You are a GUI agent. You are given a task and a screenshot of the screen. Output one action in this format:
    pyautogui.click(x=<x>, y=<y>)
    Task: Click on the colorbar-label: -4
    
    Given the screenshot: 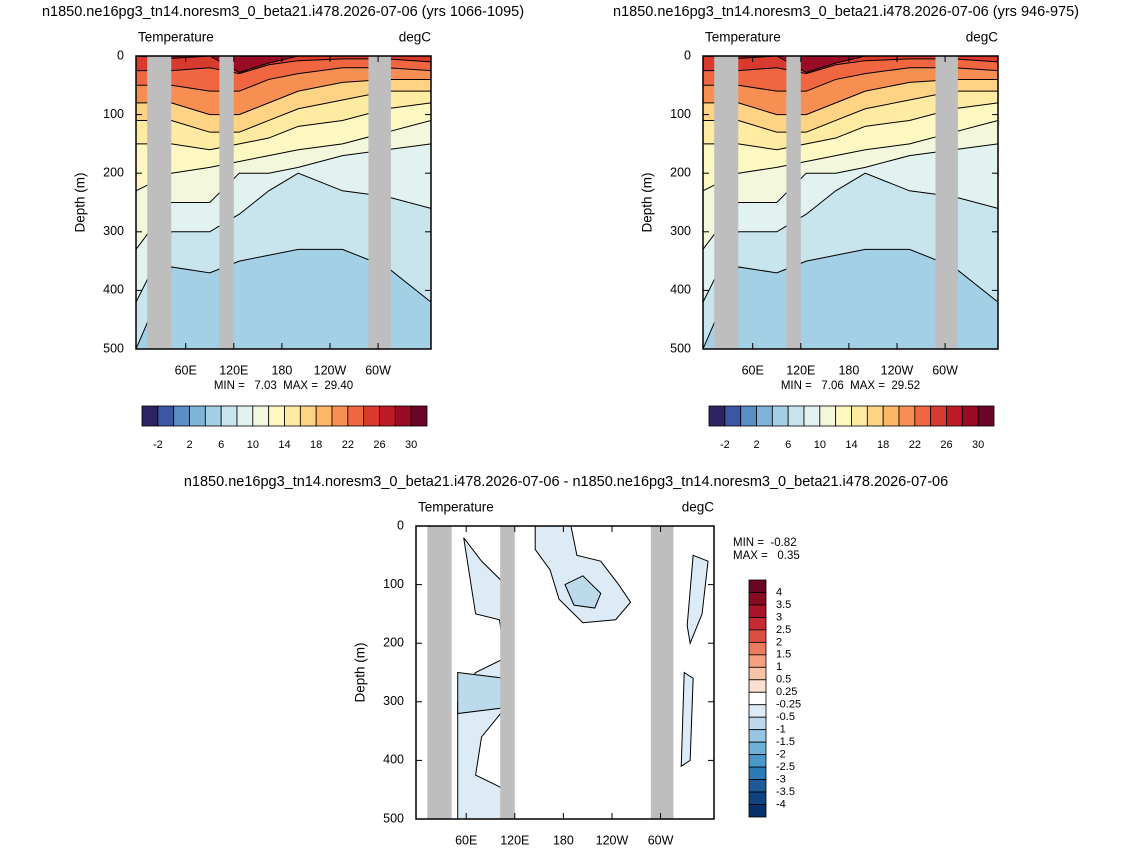 What is the action you would take?
    pyautogui.click(x=781, y=804)
    